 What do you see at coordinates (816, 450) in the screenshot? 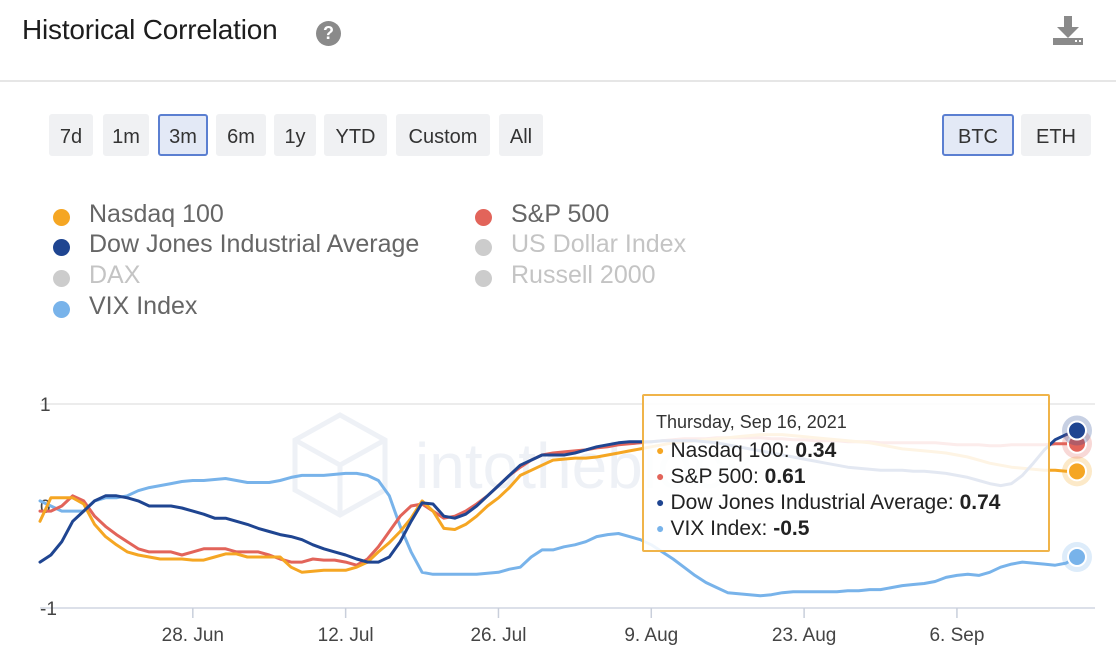
I see `tooltip-value: 0.34` at bounding box center [816, 450].